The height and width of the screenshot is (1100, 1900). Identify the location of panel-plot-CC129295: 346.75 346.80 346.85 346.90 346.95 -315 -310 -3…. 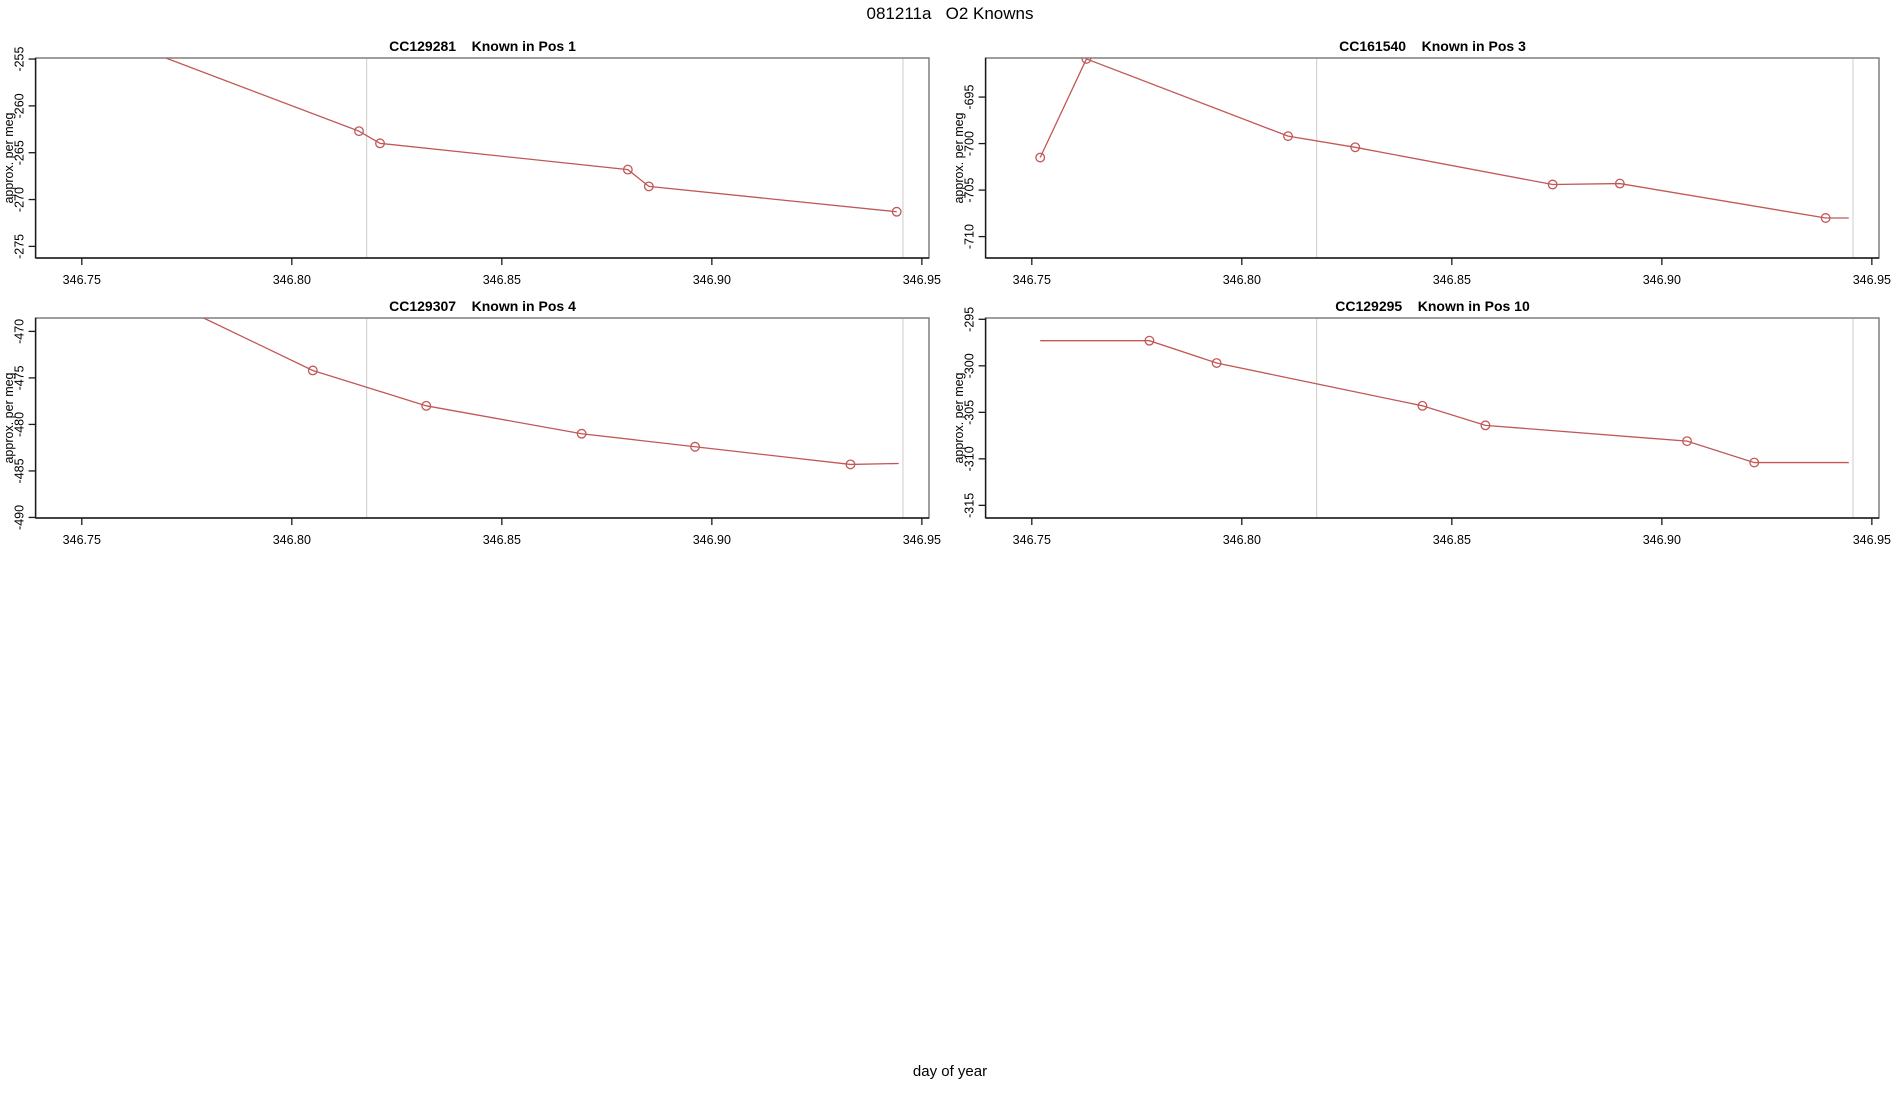
(1421, 427).